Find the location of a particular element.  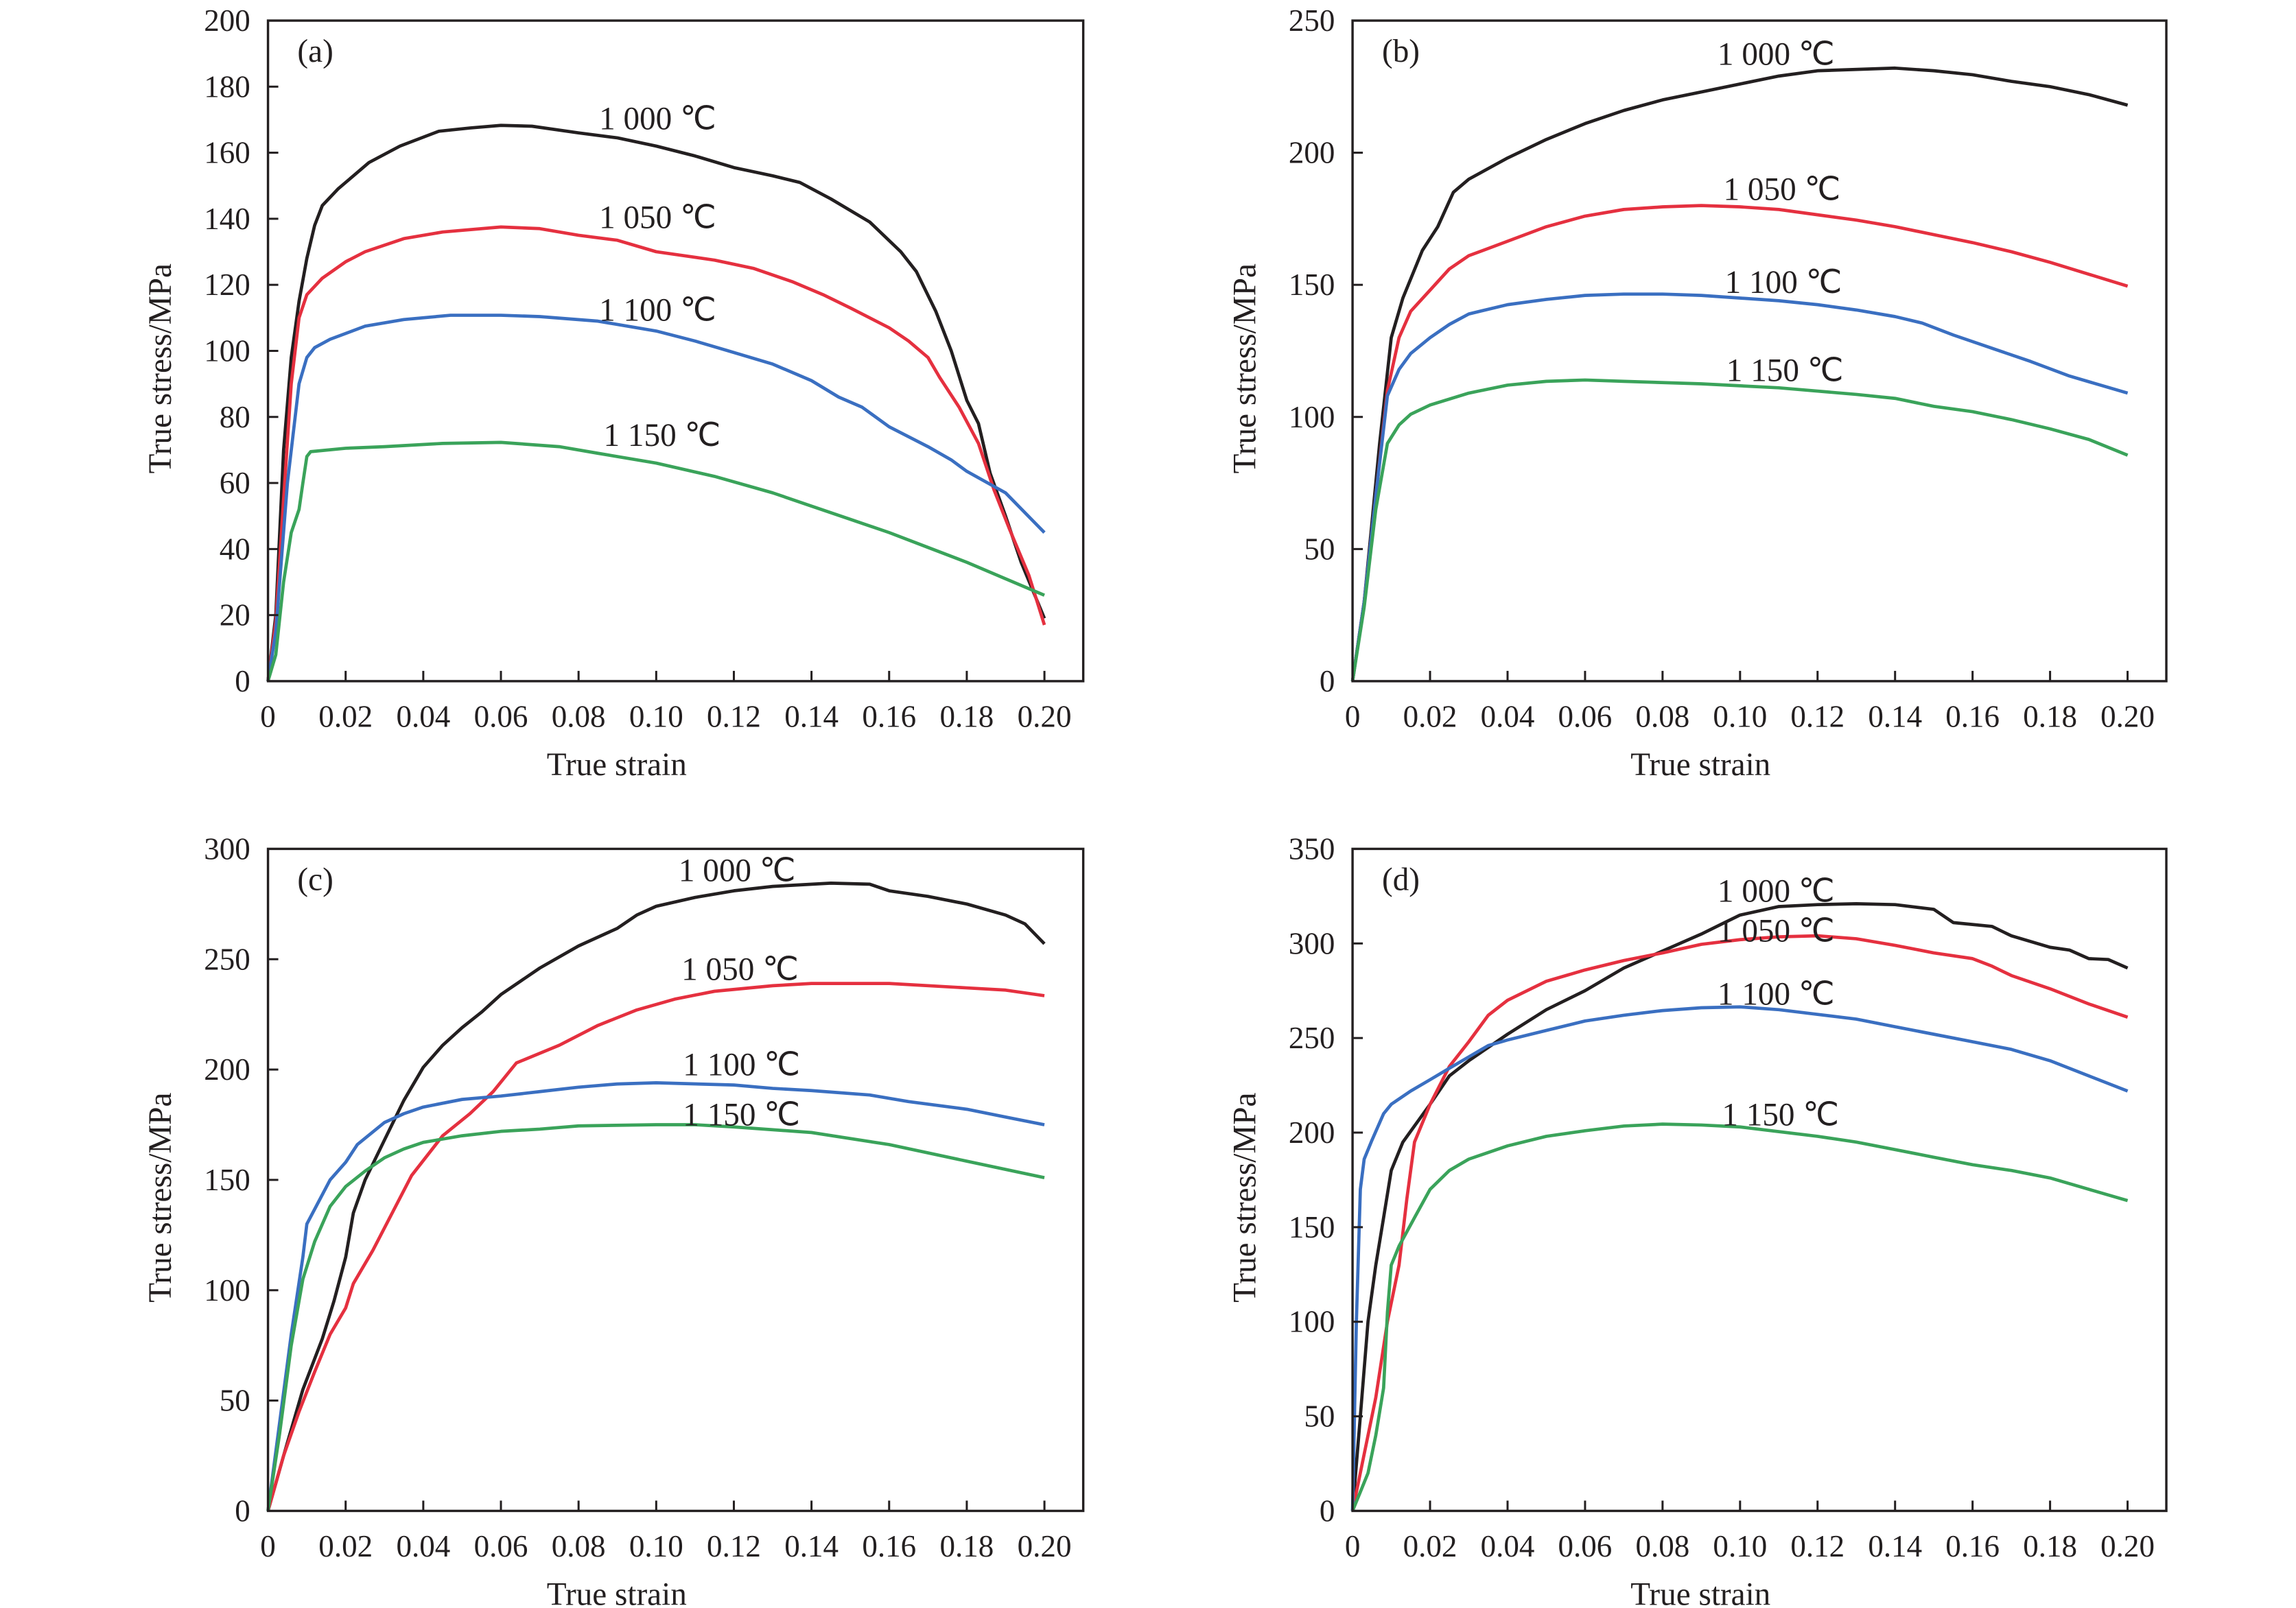

y-tick-label: 20 is located at coordinates (235, 615).